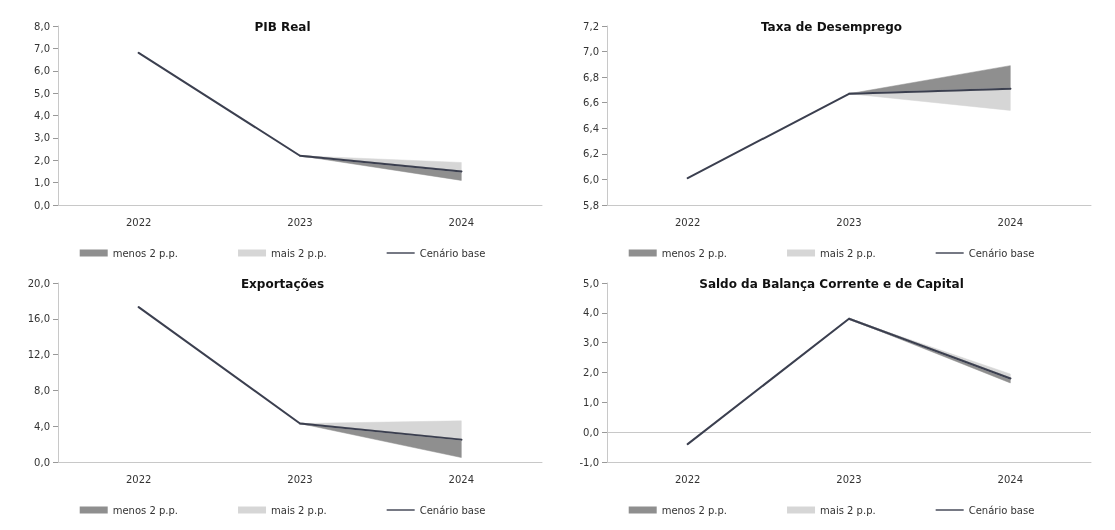 Image resolution: width=1115 pixels, height=530 pixels. What do you see at coordinates (38, 283) in the screenshot?
I see `y-tick-label: 20,0` at bounding box center [38, 283].